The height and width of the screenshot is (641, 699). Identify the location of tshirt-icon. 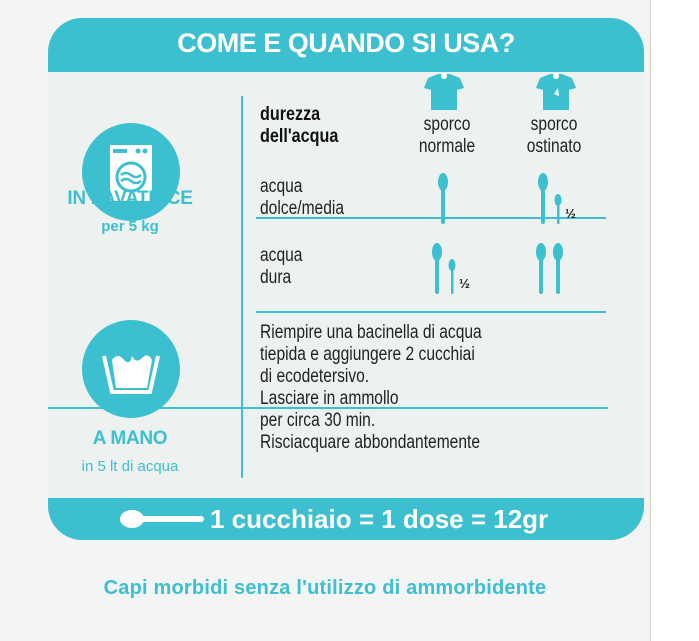
(444, 91).